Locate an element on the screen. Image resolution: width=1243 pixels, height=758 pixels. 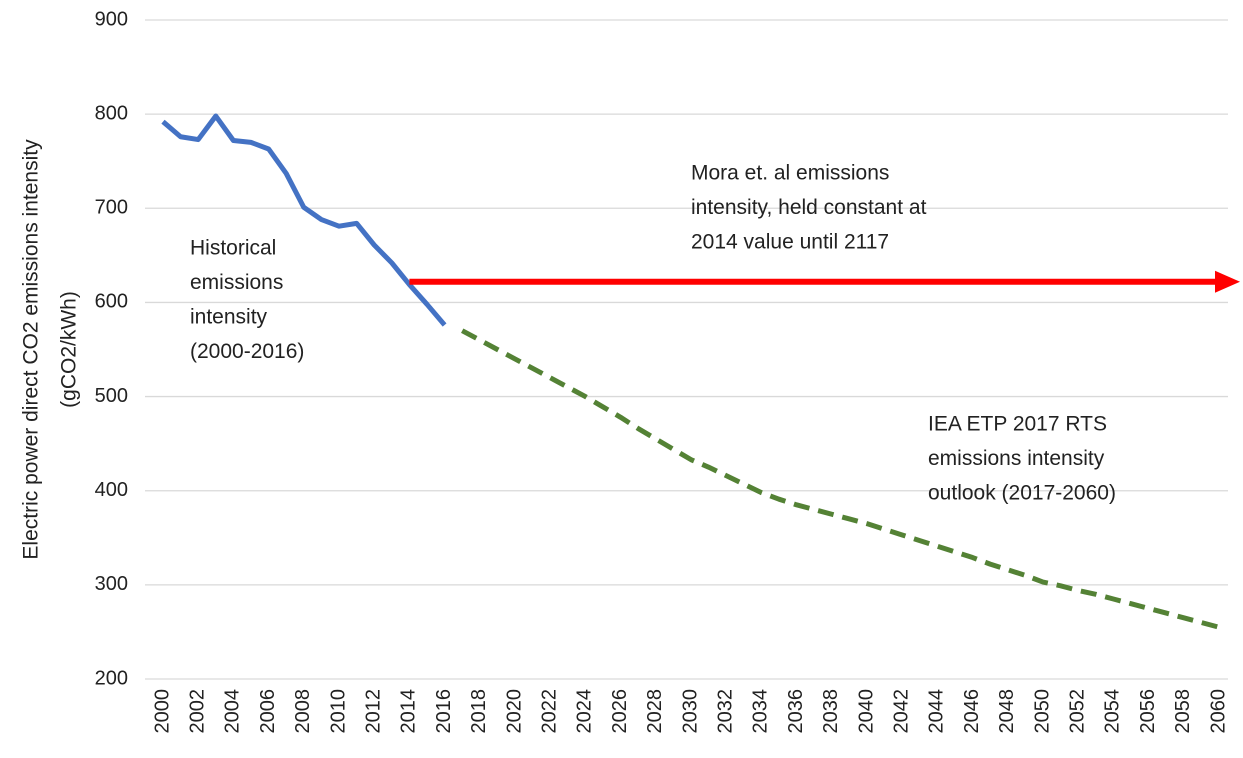
x-tick-label: 2028 is located at coordinates (655, 711).